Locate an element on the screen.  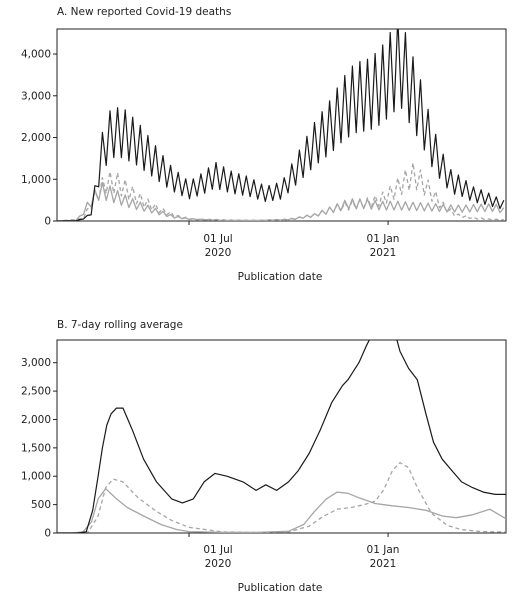
panel-a-x-tick-label: 01 Jul is located at coordinates (217, 239).